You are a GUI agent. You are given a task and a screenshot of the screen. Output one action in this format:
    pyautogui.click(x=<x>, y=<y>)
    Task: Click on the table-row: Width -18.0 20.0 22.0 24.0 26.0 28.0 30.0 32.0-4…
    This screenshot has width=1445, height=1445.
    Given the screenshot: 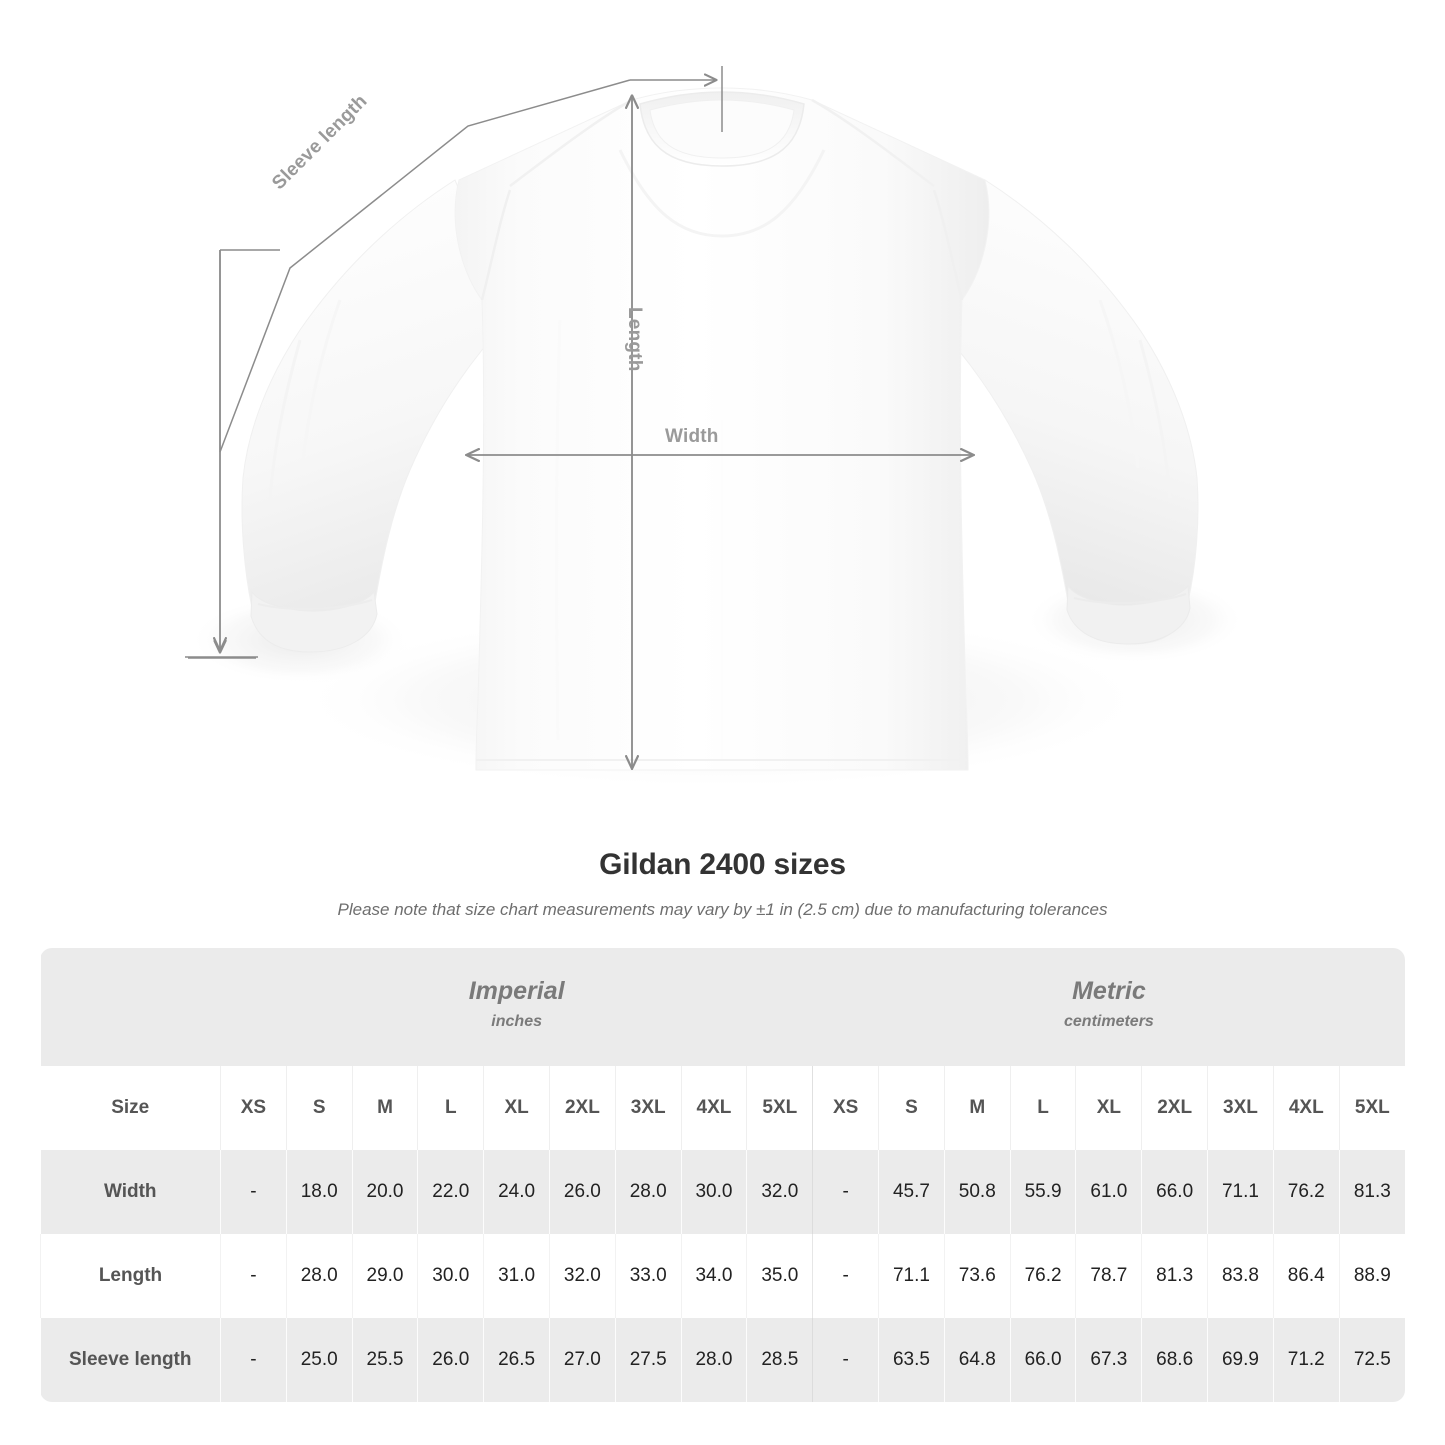 What is the action you would take?
    pyautogui.click(x=722, y=1192)
    